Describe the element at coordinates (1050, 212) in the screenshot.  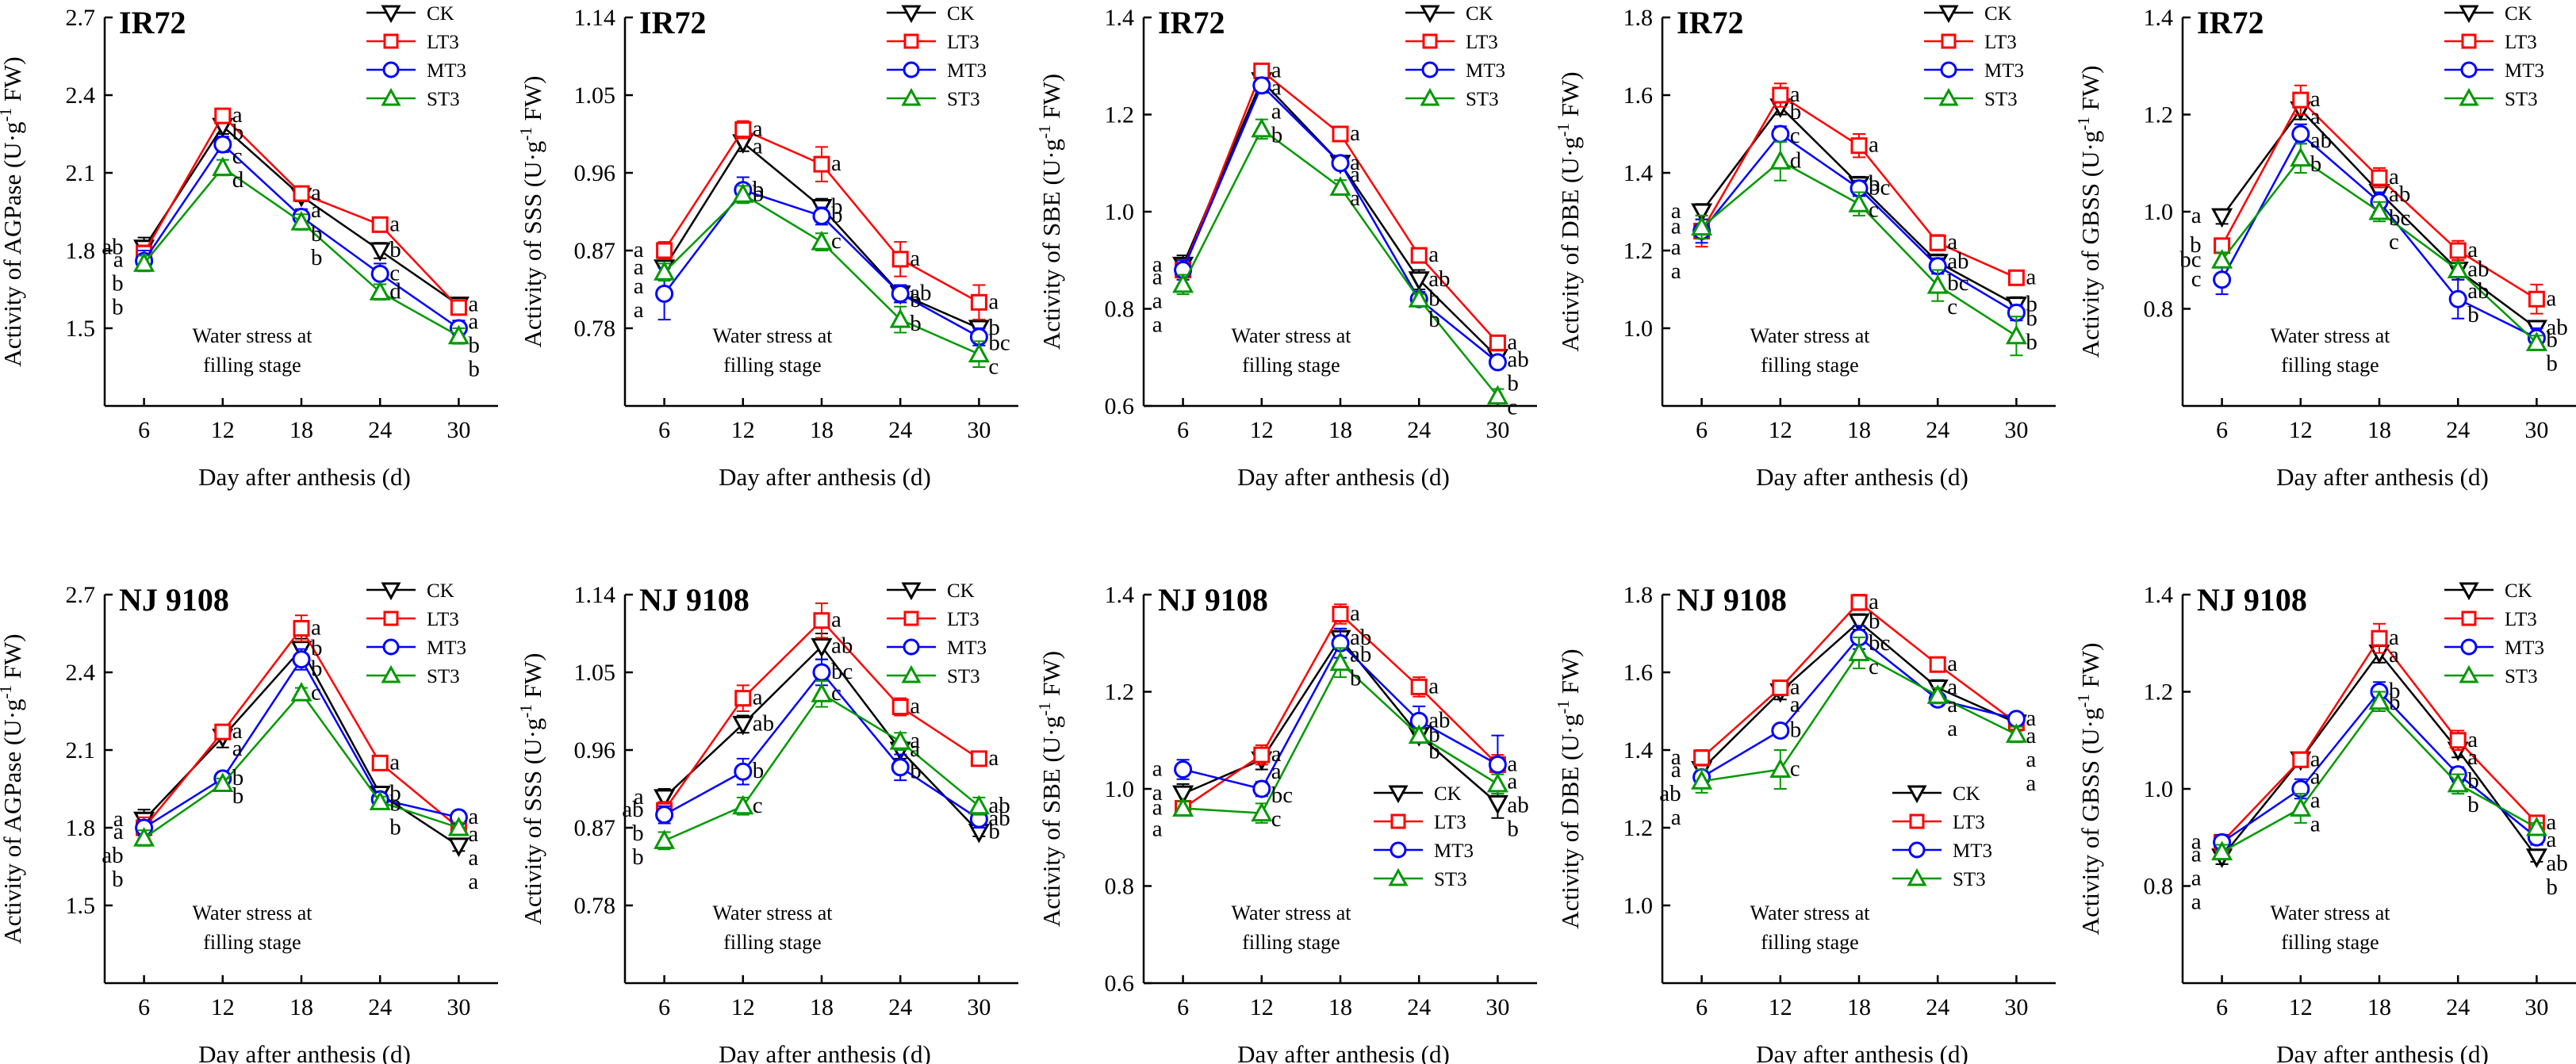
I see `y-axis-label: Activity of SBE (U·g-1 FW)` at that location.